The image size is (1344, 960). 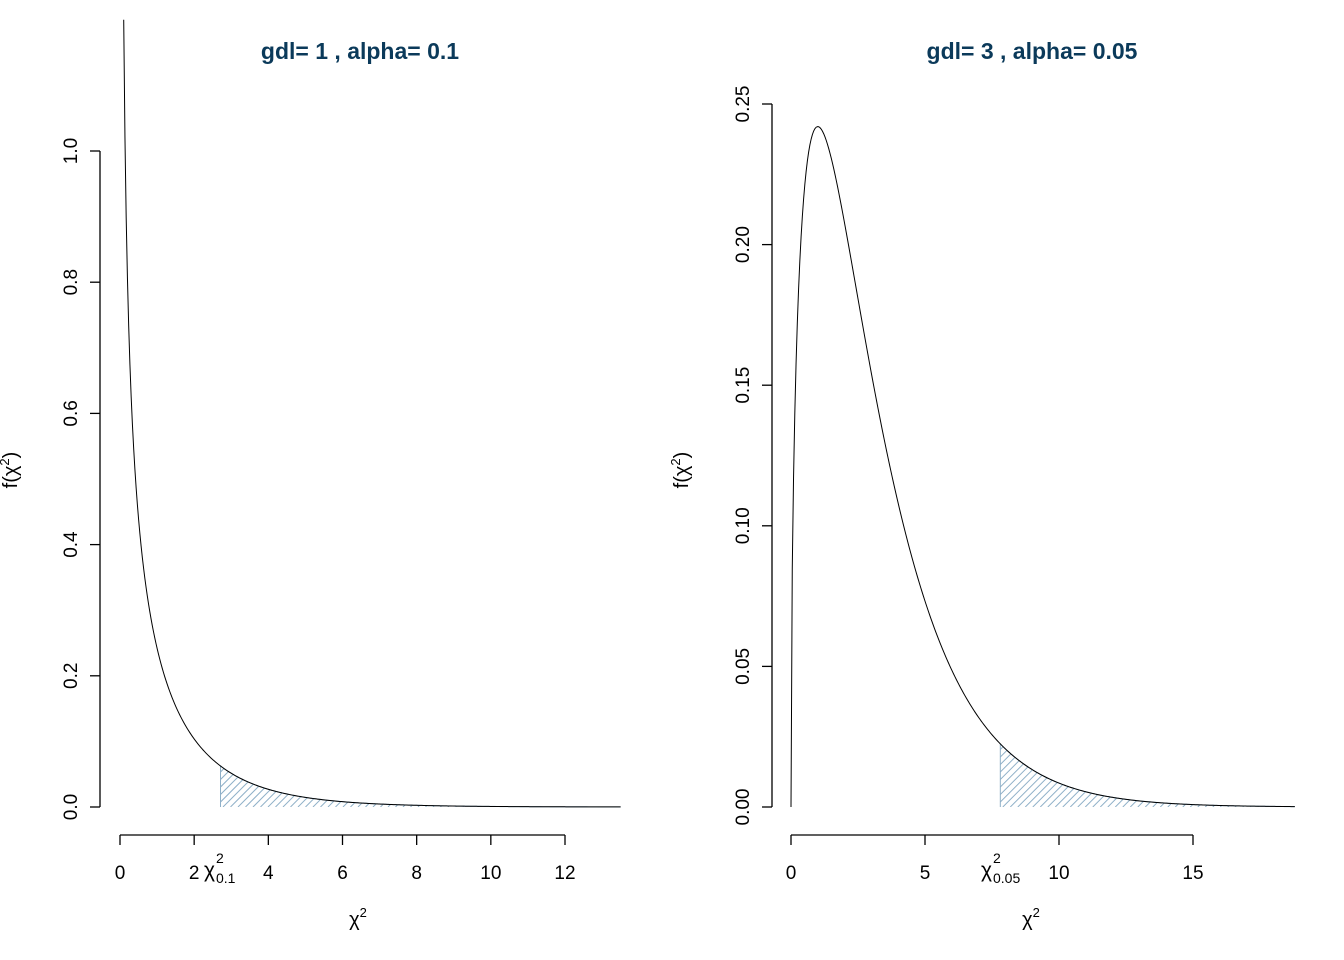 I want to click on x-tick-label: 2, so click(x=194, y=873).